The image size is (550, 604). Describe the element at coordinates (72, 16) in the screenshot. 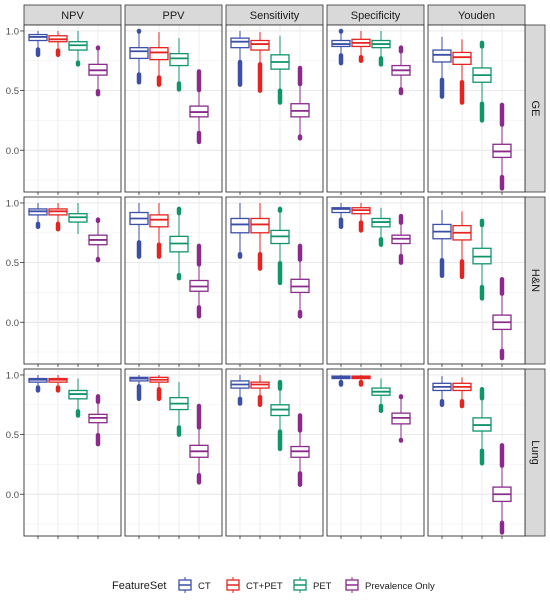

I see `metric-label-npv: NPV` at that location.